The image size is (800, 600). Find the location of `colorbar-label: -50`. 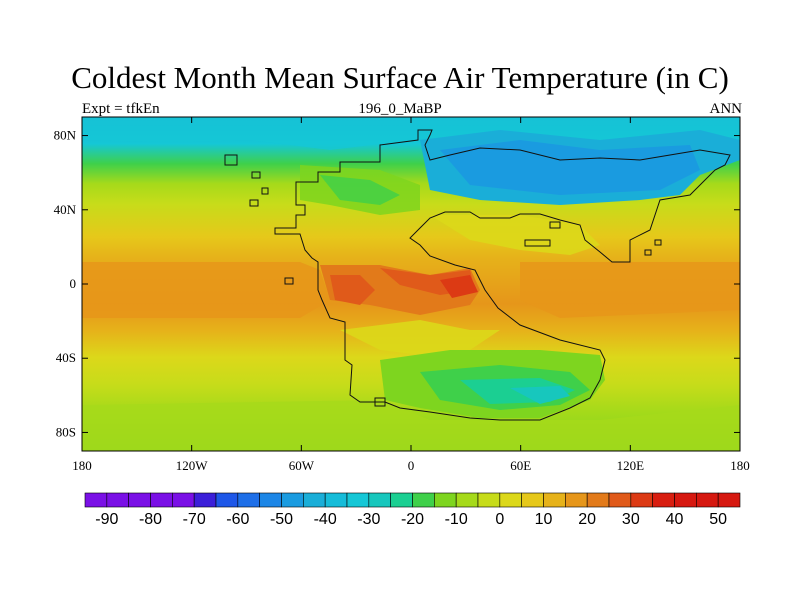

colorbar-label: -50 is located at coordinates (281, 519).